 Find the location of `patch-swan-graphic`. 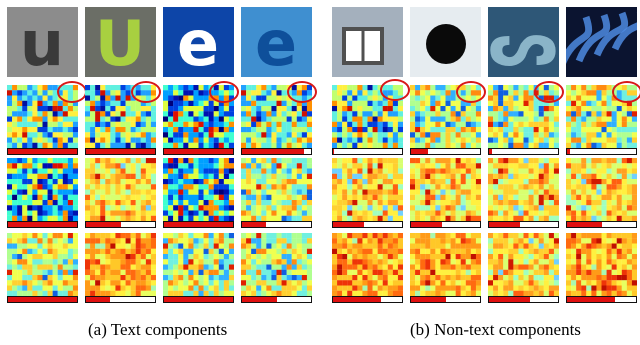

patch-swan-graphic is located at coordinates (601, 42).